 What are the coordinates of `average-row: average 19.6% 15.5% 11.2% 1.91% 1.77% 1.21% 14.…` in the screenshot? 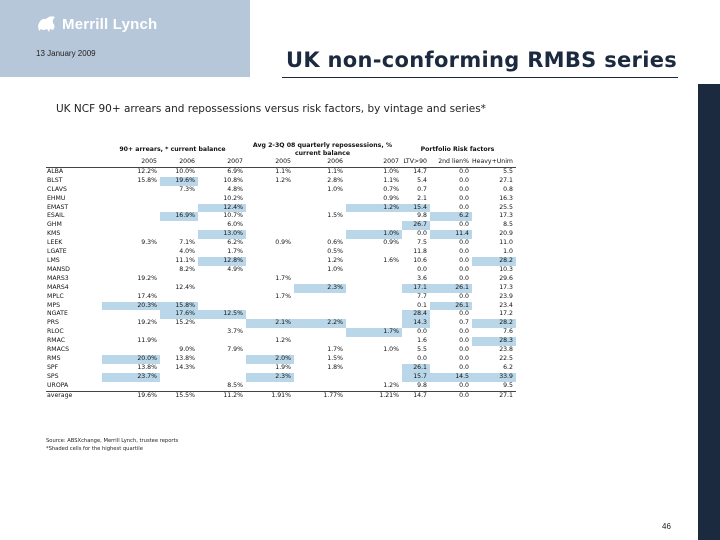 It's located at (281, 395).